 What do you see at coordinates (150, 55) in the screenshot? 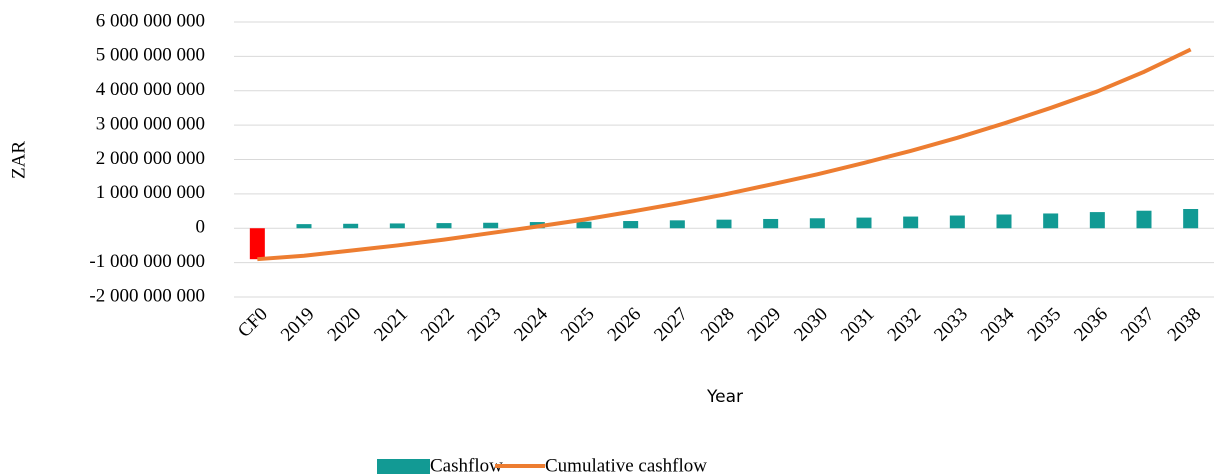
I see `y-tick-label: 5 000 000 000` at bounding box center [150, 55].